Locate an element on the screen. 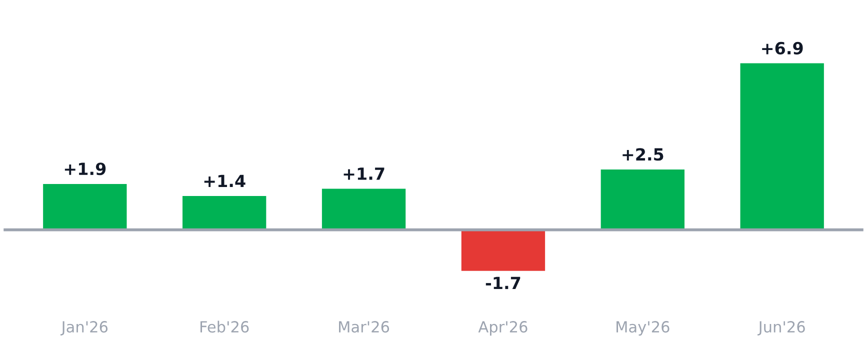 The height and width of the screenshot is (348, 867). data-label: +2.5 is located at coordinates (643, 154).